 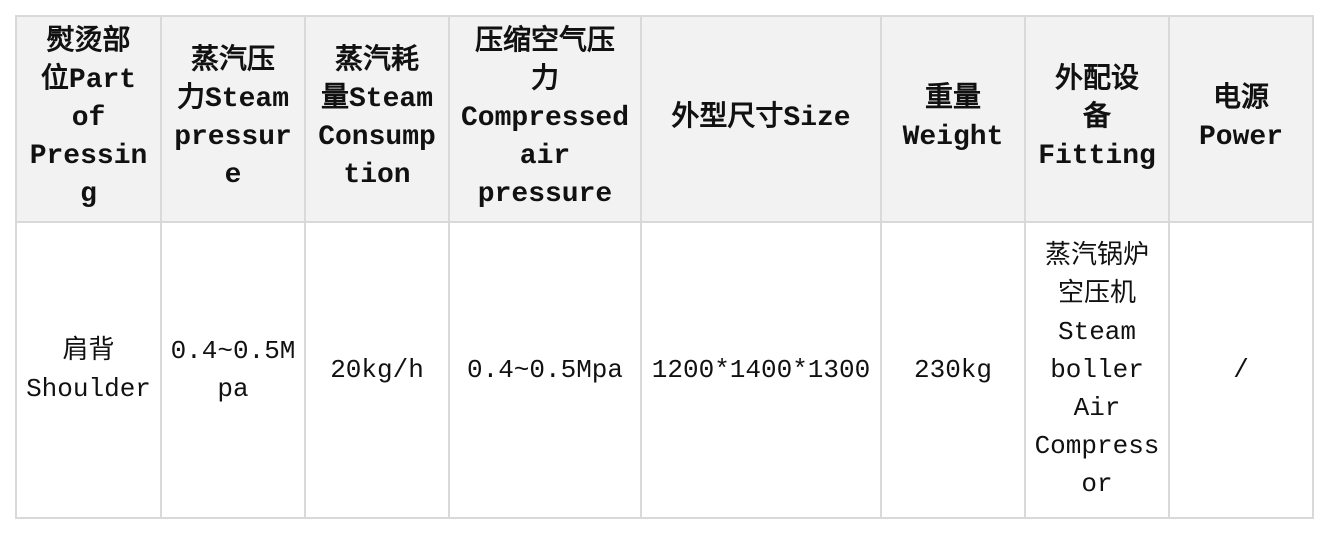 What do you see at coordinates (377, 119) in the screenshot?
I see `header-steam-consumption: 蒸汽耗 量Steam Consump tion` at bounding box center [377, 119].